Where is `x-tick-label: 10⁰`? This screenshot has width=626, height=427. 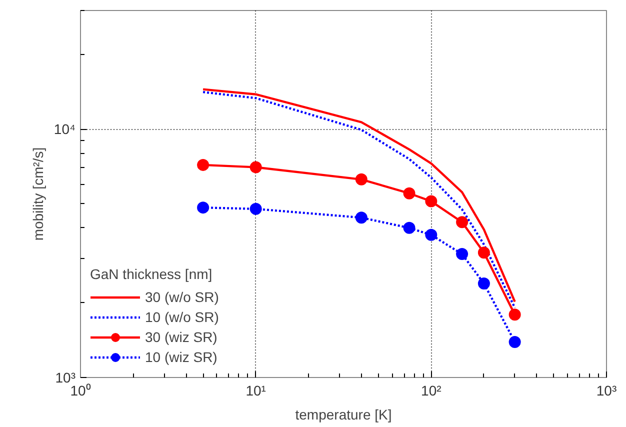 x-tick-label: 10⁰ is located at coordinates (80, 390).